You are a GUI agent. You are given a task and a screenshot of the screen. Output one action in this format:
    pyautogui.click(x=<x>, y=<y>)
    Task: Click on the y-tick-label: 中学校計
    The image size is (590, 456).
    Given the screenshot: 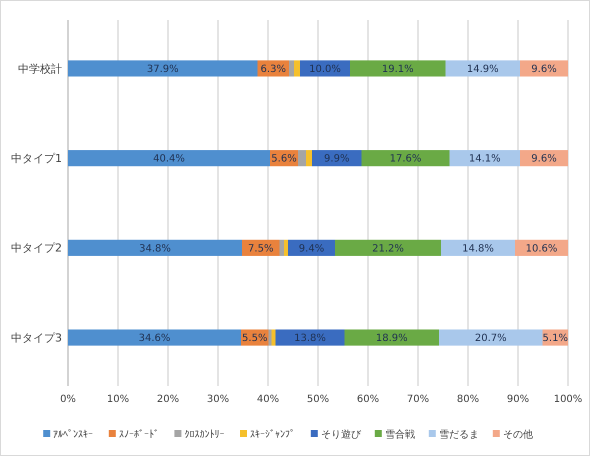 What is the action you would take?
    pyautogui.click(x=40, y=69)
    